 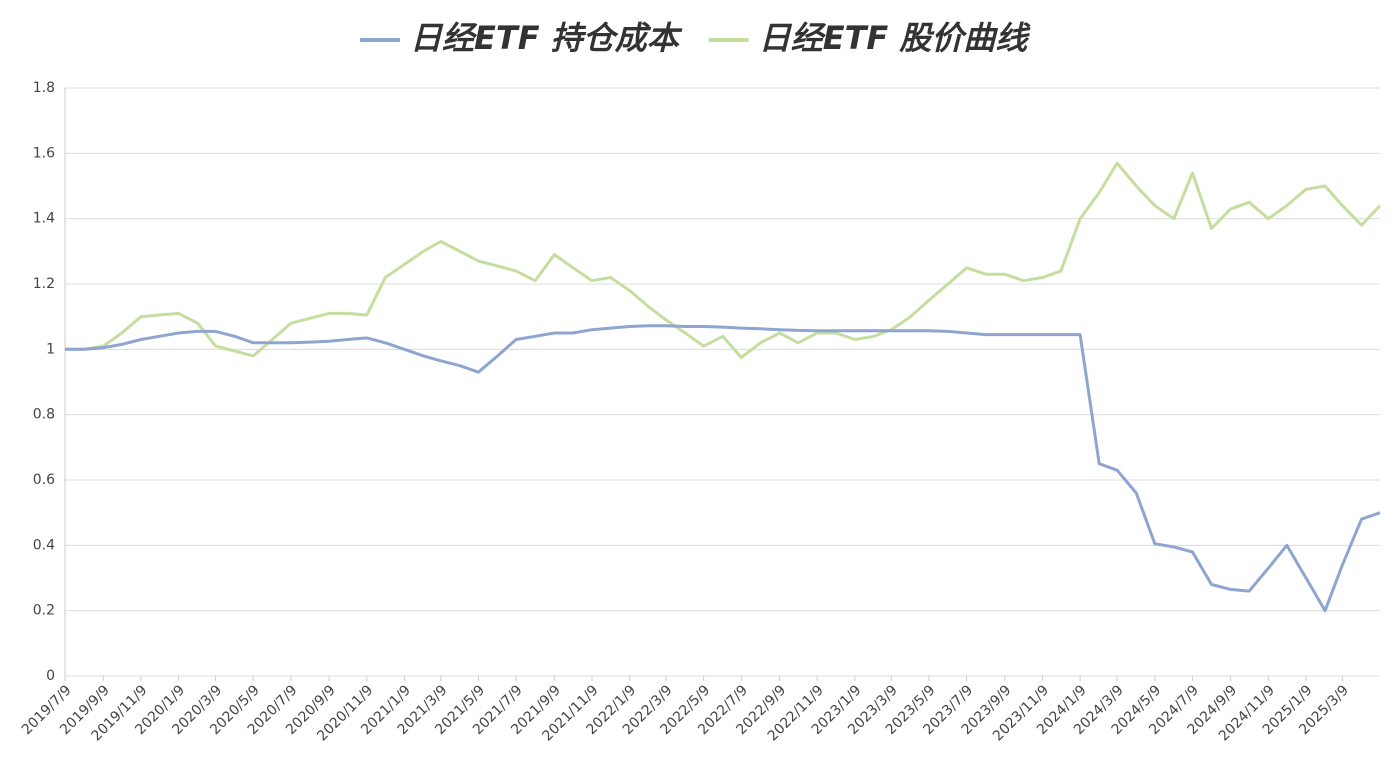 I want to click on y-tick-label: 1.4, so click(x=44, y=219).